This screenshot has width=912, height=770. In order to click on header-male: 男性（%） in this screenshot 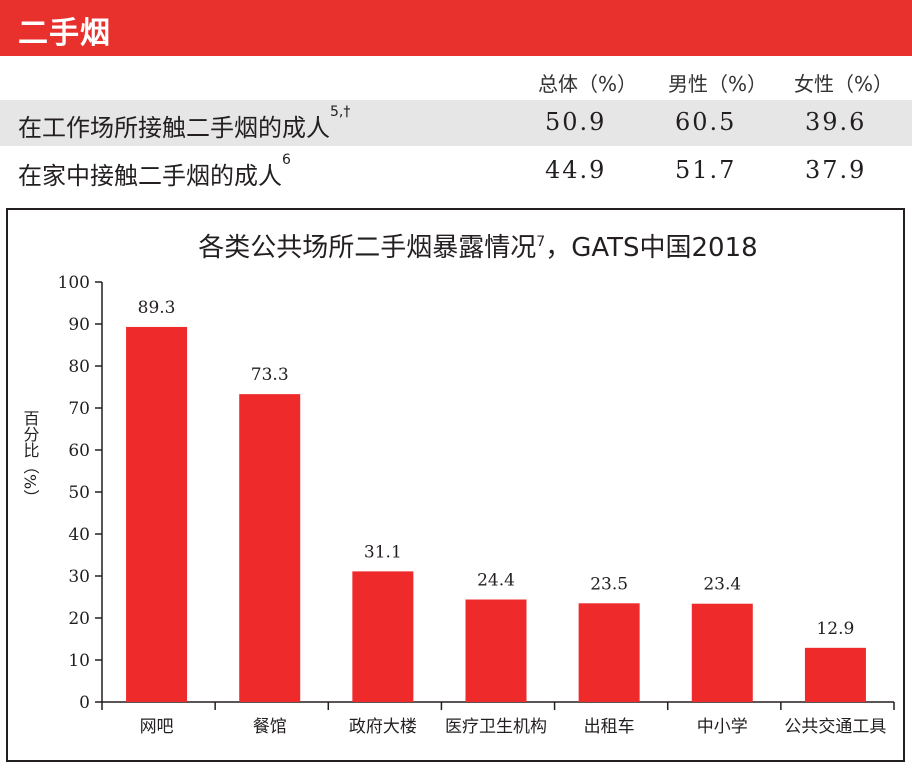, I will do `click(718, 84)`.